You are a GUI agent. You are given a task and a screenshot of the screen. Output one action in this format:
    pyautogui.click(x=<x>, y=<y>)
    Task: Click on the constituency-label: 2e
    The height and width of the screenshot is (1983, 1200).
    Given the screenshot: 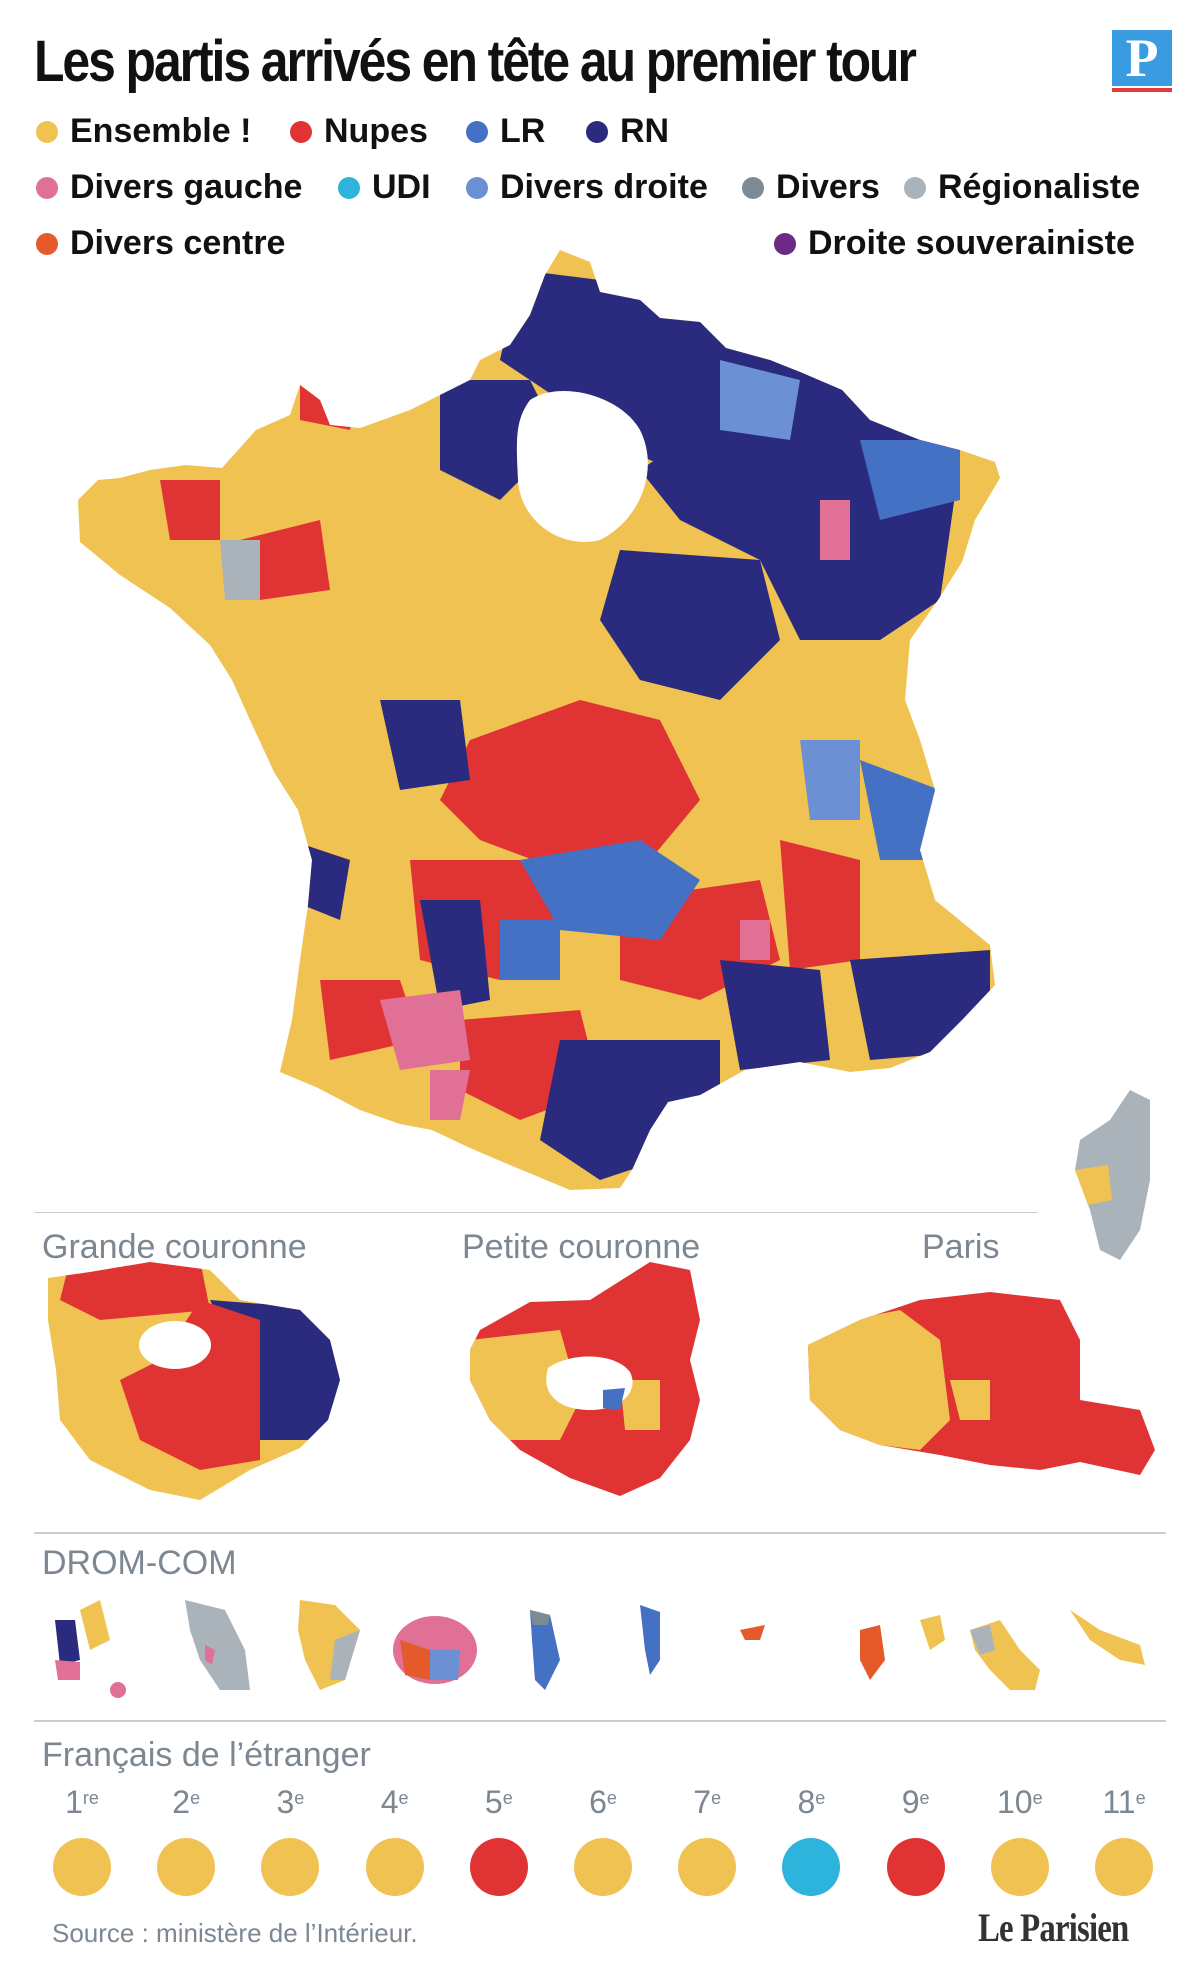 What is the action you would take?
    pyautogui.click(x=186, y=1802)
    